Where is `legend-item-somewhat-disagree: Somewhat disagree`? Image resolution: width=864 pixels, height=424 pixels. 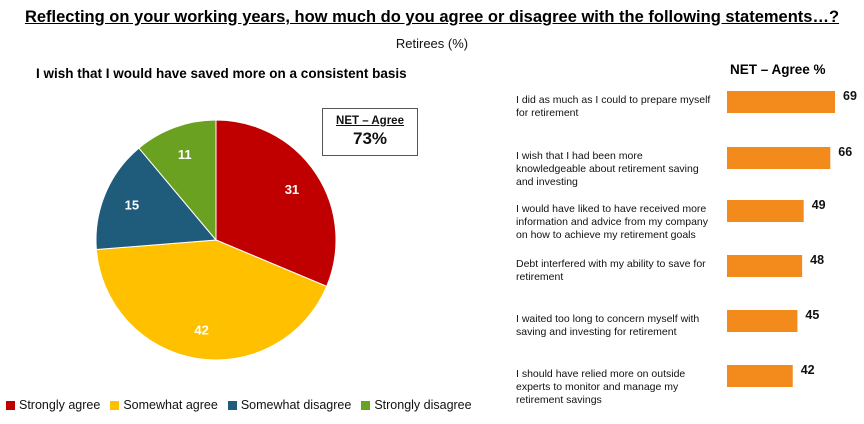
legend-item-somewhat-disagree: Somewhat disagree is located at coordinates (289, 405).